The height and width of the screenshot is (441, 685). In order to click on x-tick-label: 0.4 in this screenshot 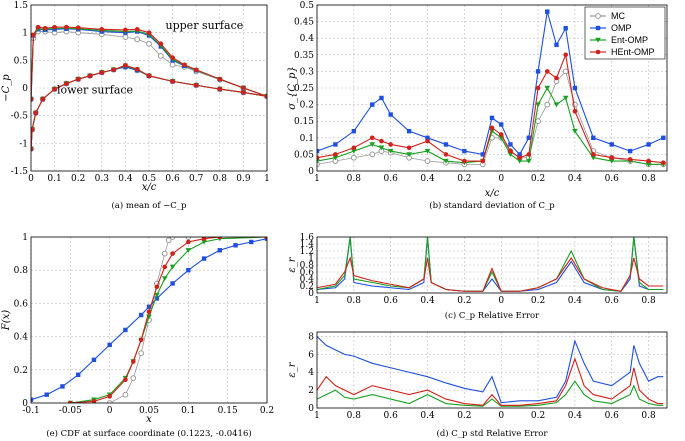, I will do `click(575, 416)`.